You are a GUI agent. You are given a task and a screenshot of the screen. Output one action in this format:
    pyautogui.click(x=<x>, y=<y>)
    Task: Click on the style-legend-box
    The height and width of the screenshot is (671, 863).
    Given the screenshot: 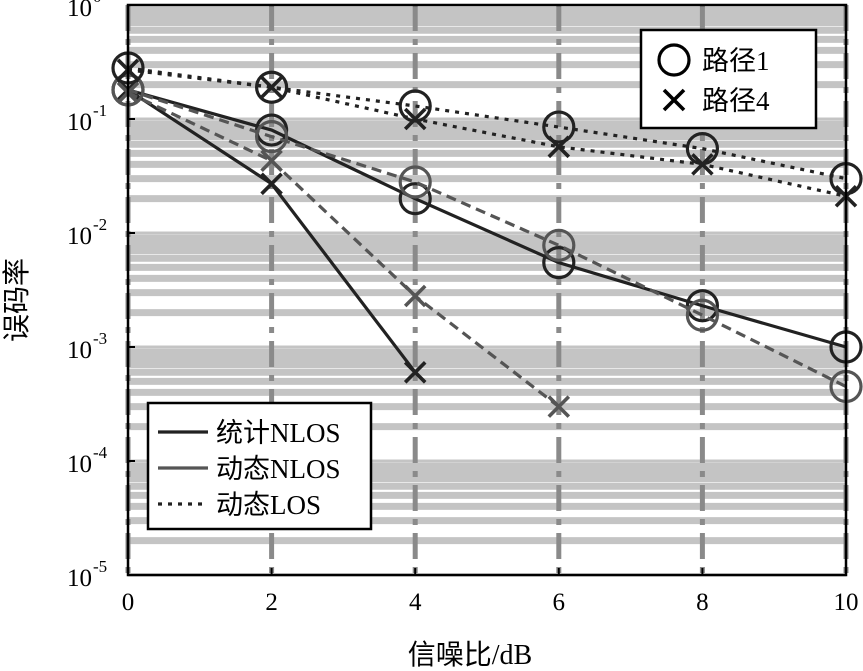 What is the action you would take?
    pyautogui.click(x=259, y=466)
    